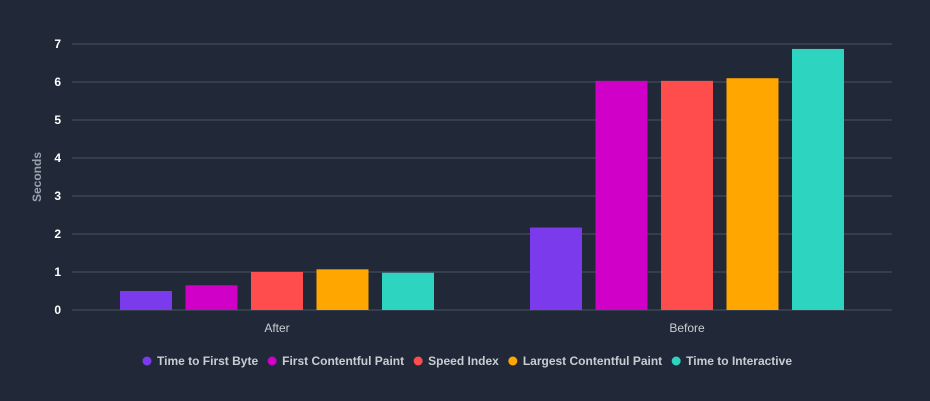 Image resolution: width=930 pixels, height=401 pixels. What do you see at coordinates (687, 328) in the screenshot?
I see `x-tick-label: Before` at bounding box center [687, 328].